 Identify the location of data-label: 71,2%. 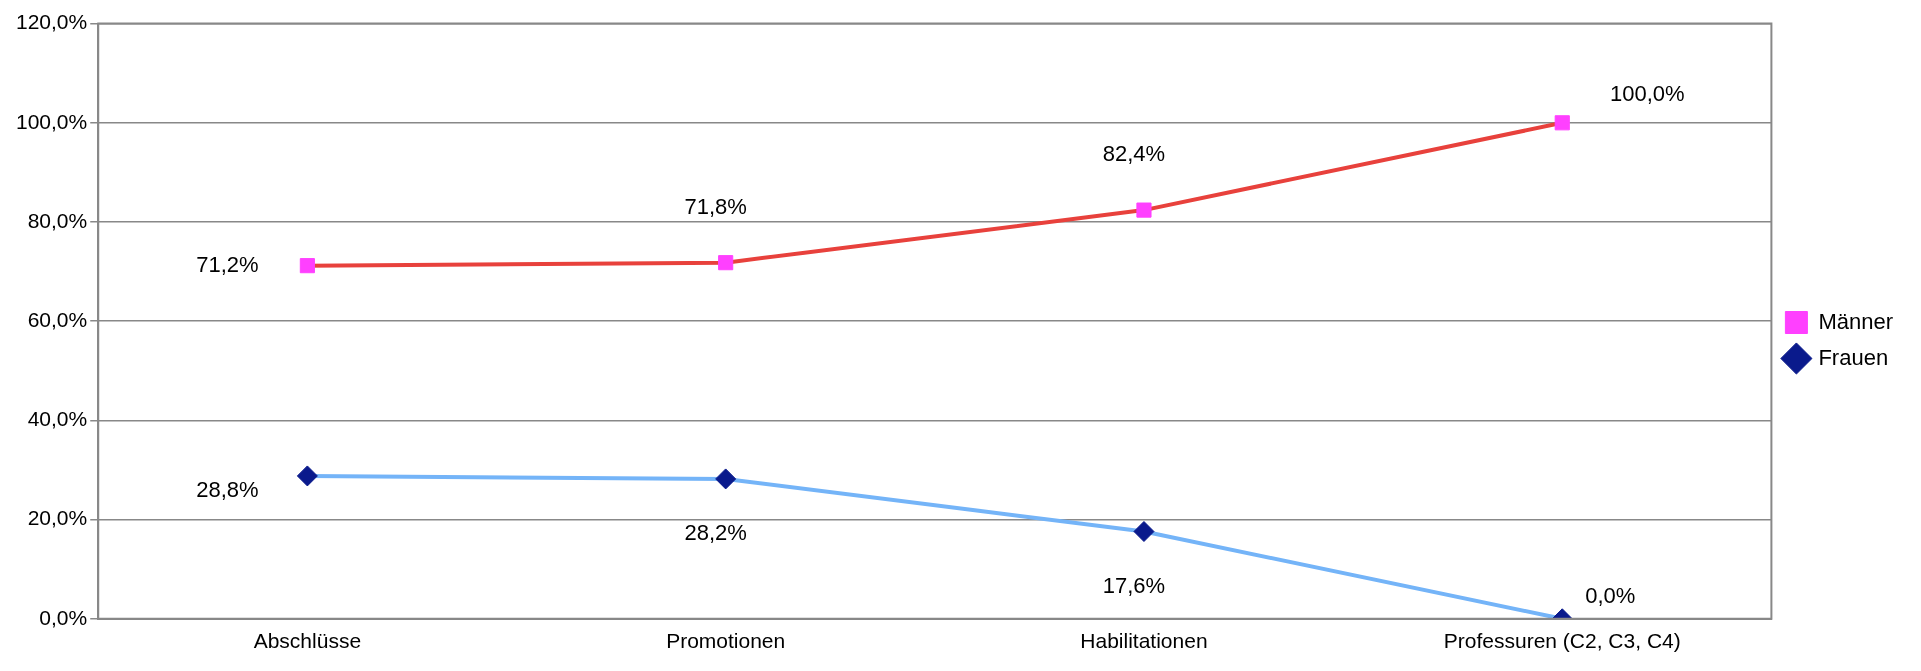
(227, 264).